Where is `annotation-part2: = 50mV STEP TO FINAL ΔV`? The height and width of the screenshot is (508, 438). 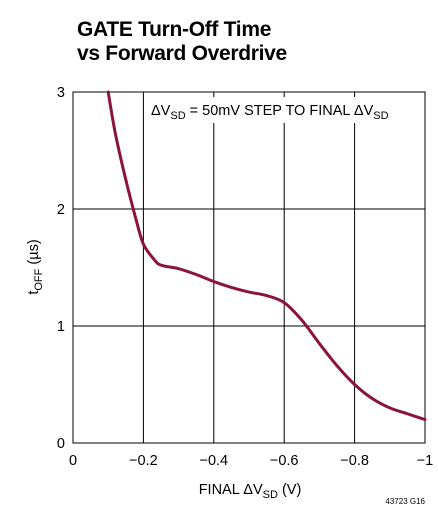
annotation-part2: = 50mV STEP TO FINAL ΔV is located at coordinates (280, 111).